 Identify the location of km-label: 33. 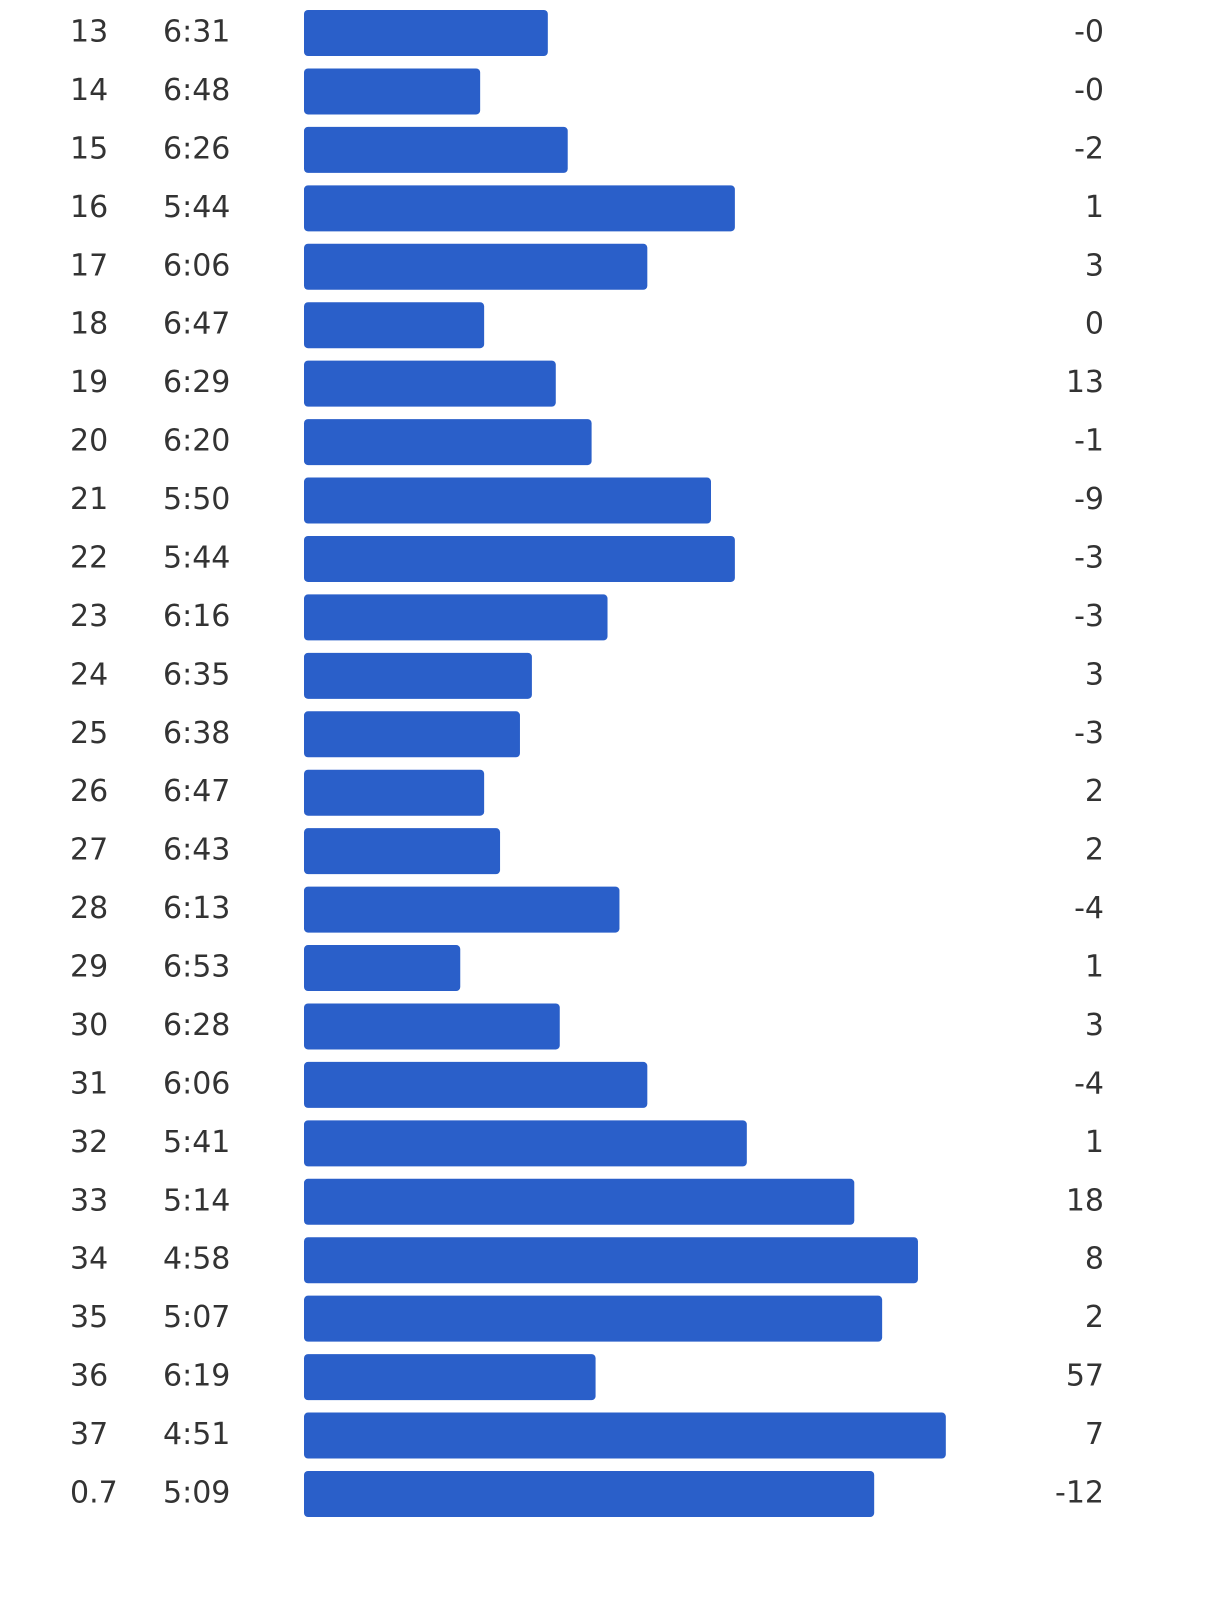
(89, 1200).